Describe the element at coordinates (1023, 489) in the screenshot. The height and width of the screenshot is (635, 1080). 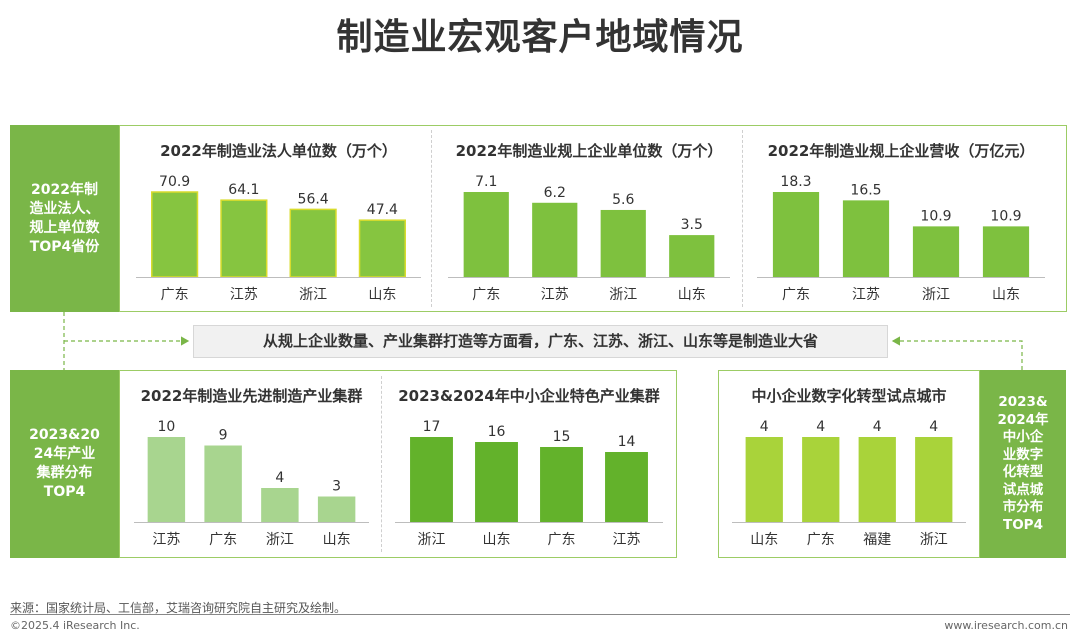
I see `bottom-right-label-line: 试点城` at that location.